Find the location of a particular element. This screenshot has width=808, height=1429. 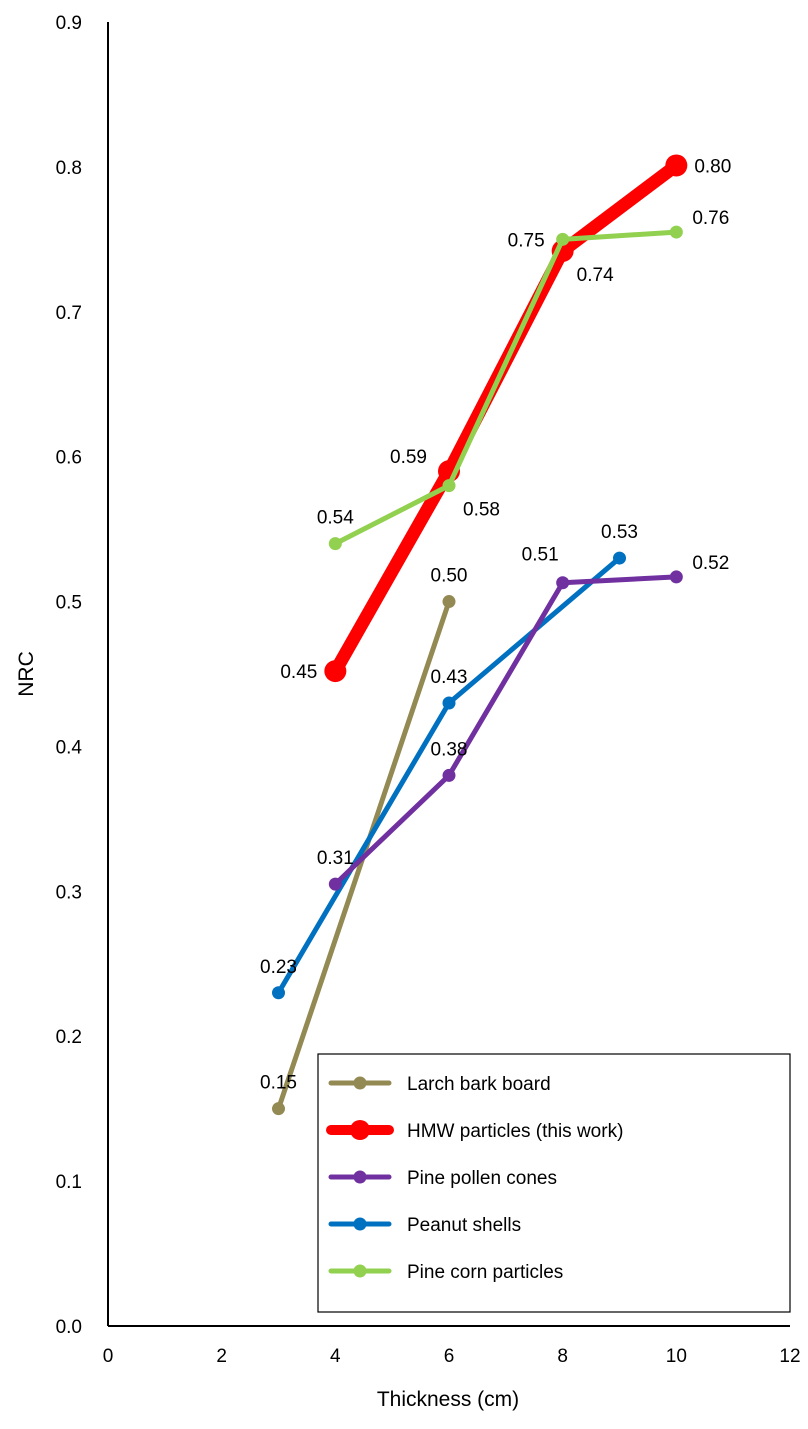

data-label: 0.75 is located at coordinates (526, 240).